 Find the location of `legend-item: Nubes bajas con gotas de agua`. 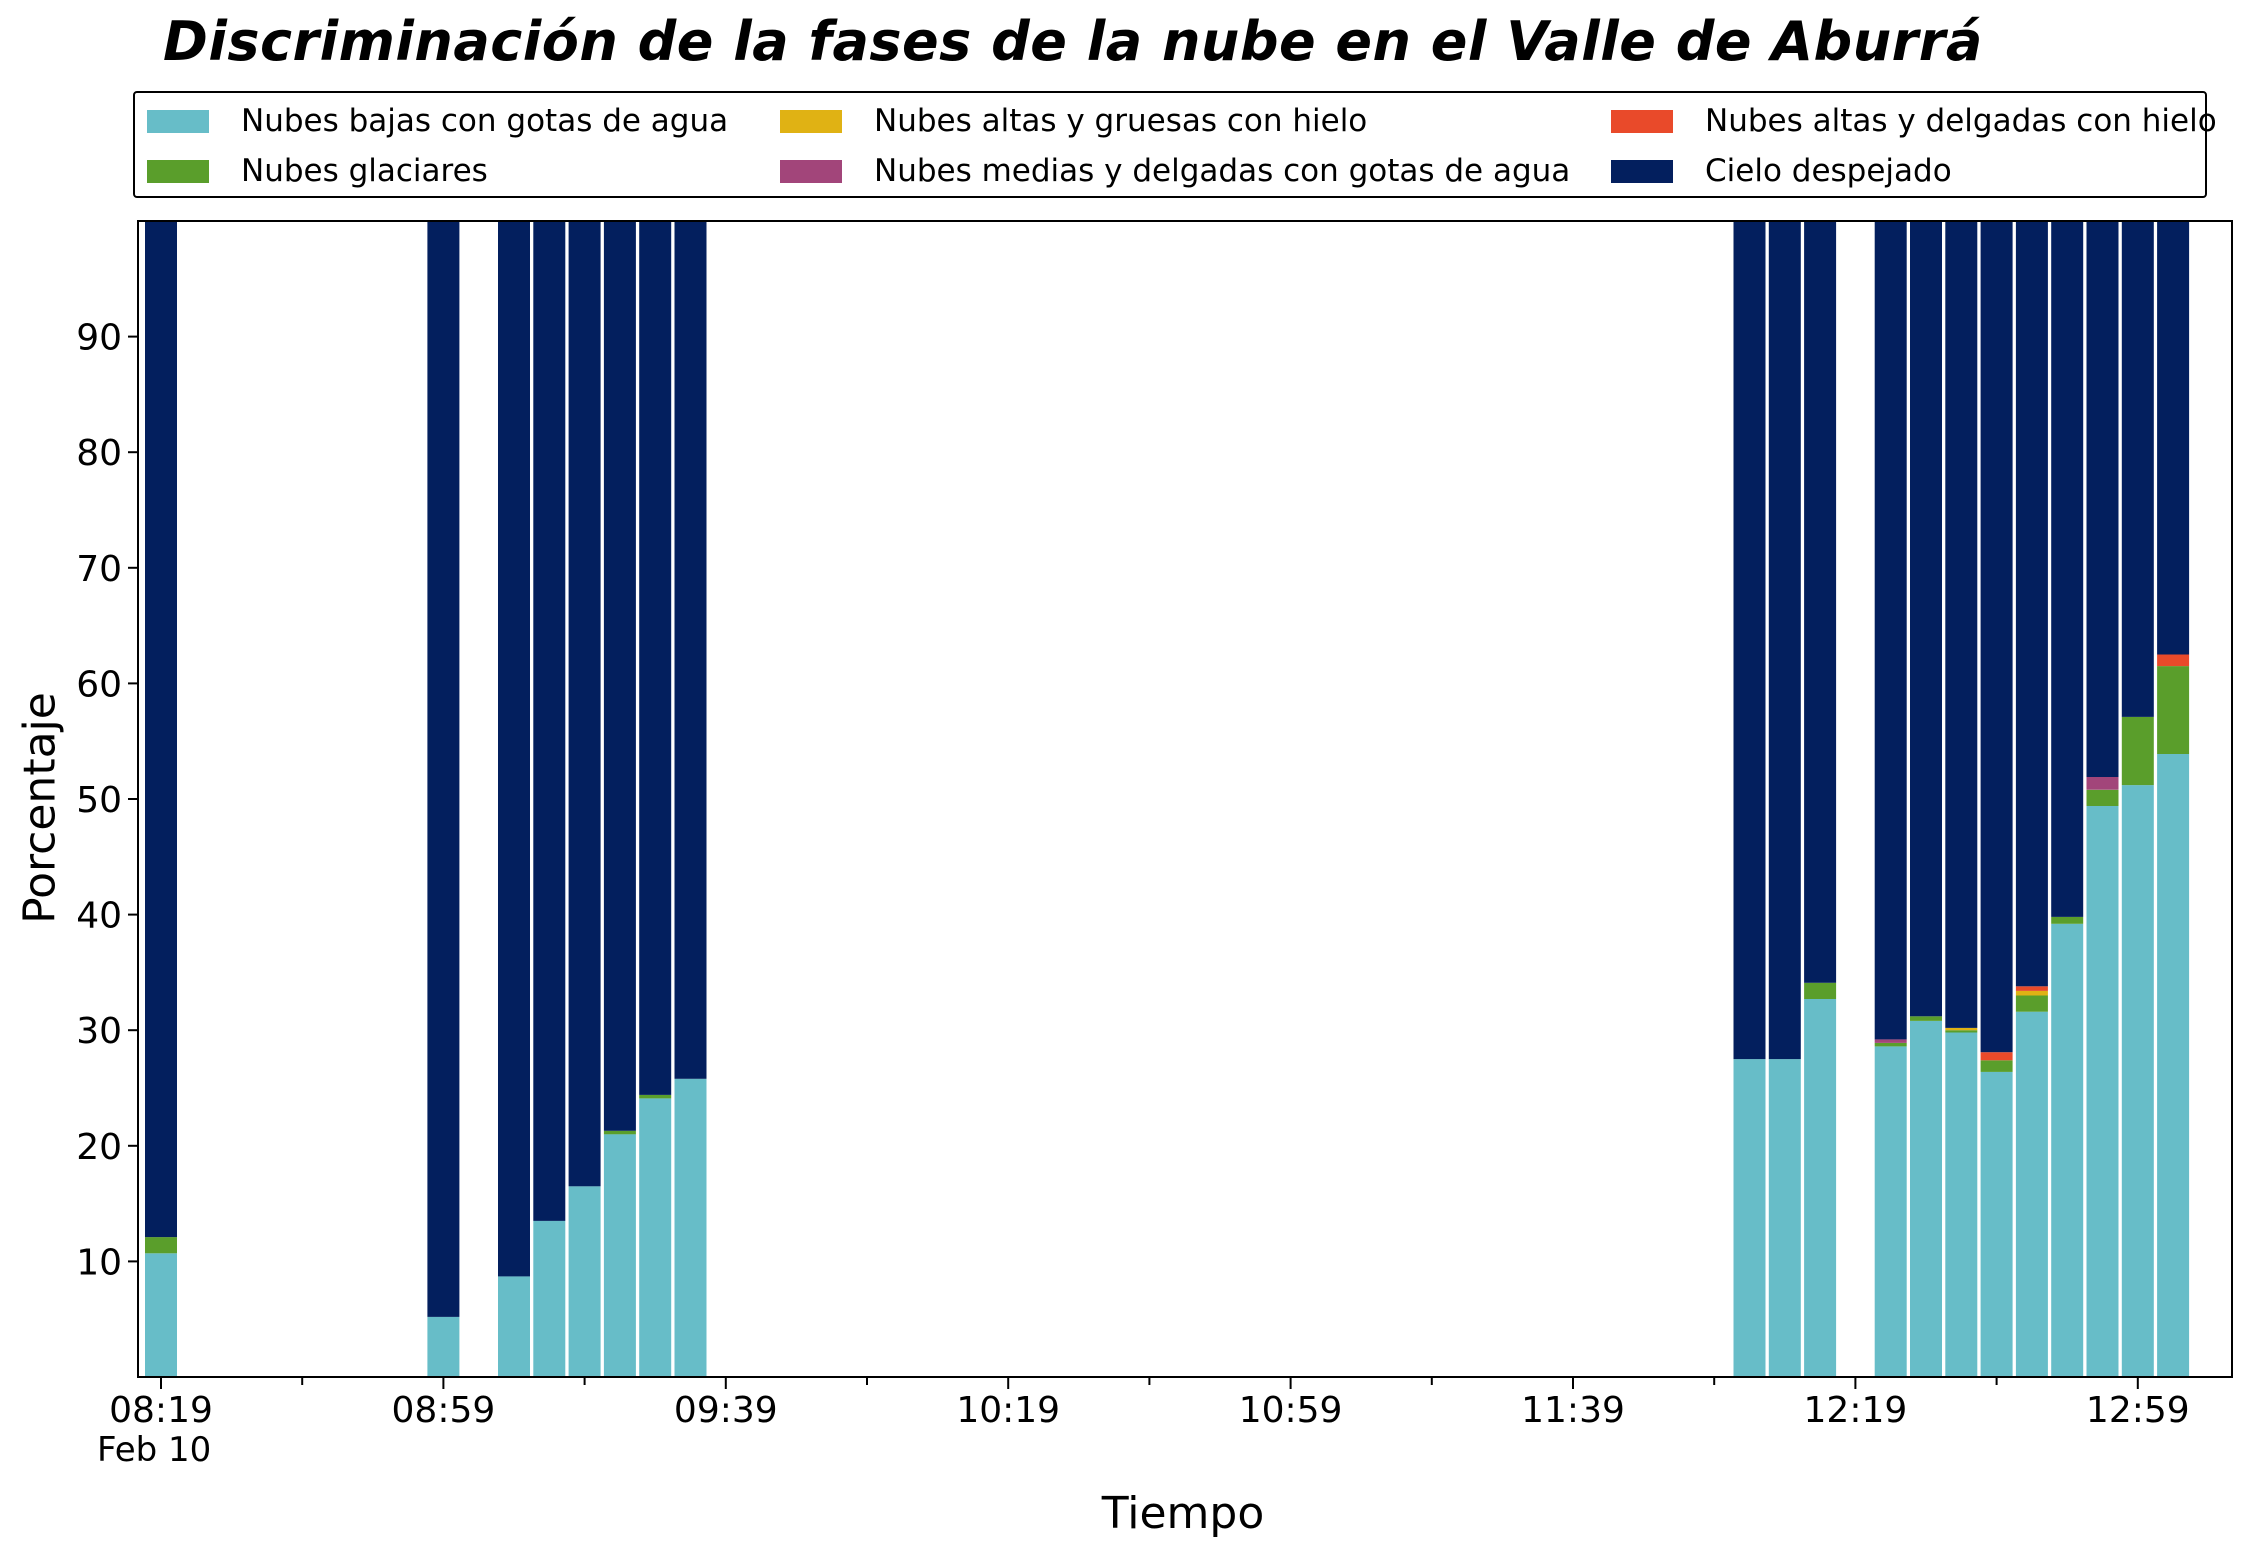

legend-item: Nubes bajas con gotas de agua is located at coordinates (437, 121).